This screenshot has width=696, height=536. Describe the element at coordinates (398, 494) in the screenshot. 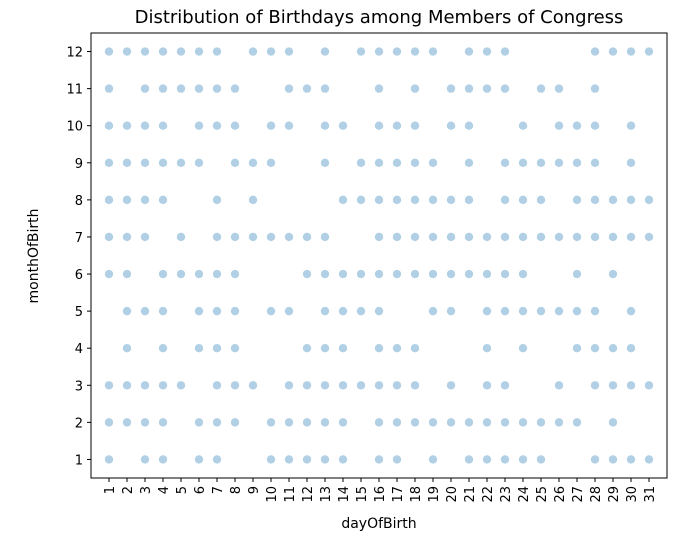

I see `x-tick-label: 17` at that location.